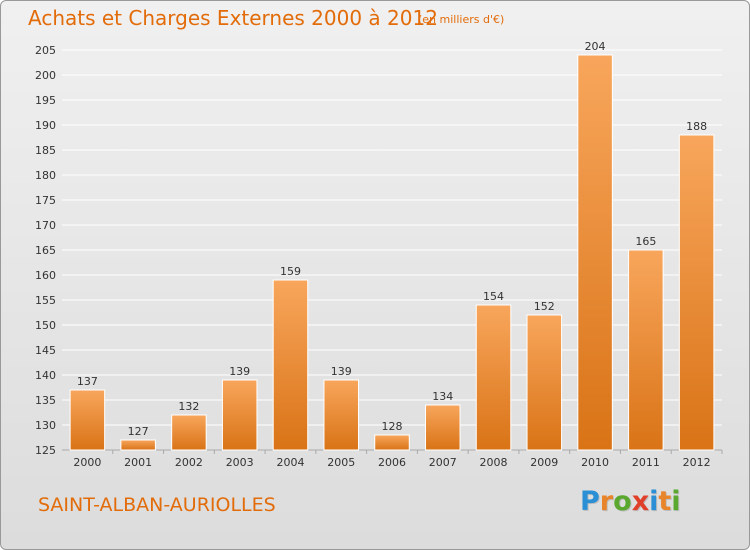 Image resolution: width=750 pixels, height=550 pixels. What do you see at coordinates (188, 406) in the screenshot?
I see `data-label-2002: 132` at bounding box center [188, 406].